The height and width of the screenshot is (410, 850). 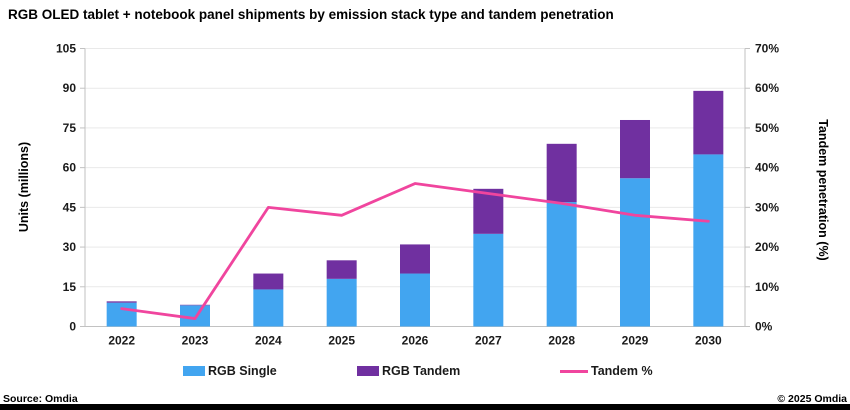 I want to click on bottom-black-bar, so click(x=425, y=407).